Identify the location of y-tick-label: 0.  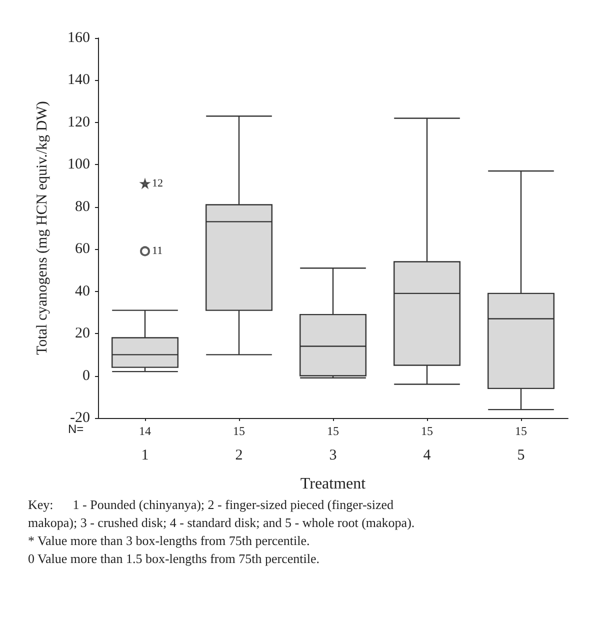
(86, 376).